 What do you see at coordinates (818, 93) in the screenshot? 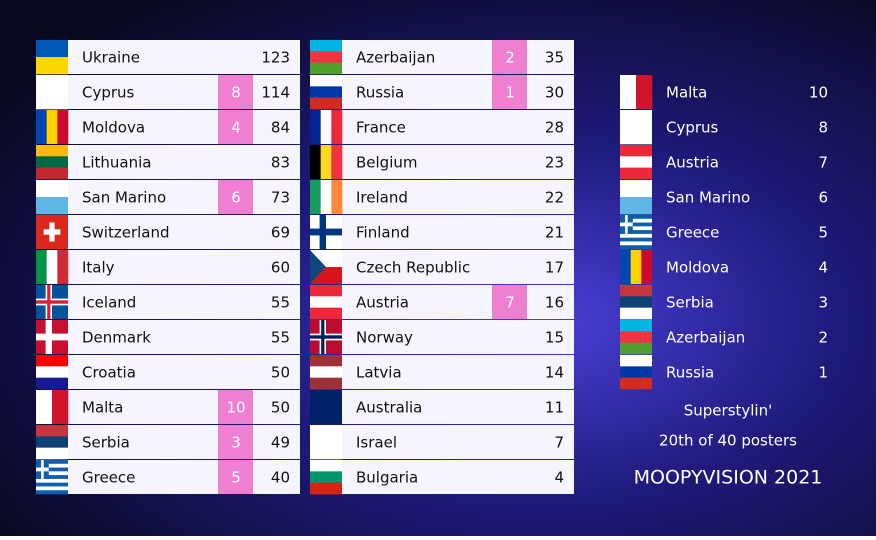
I see `given-points: 10` at bounding box center [818, 93].